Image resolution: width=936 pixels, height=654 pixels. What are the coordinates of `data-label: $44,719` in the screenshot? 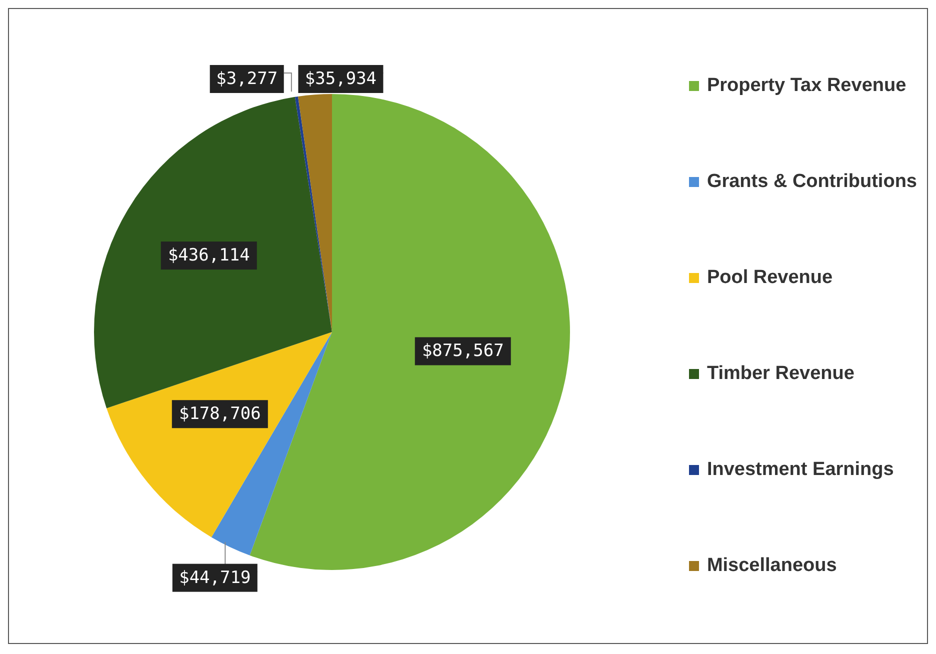 It's located at (215, 578).